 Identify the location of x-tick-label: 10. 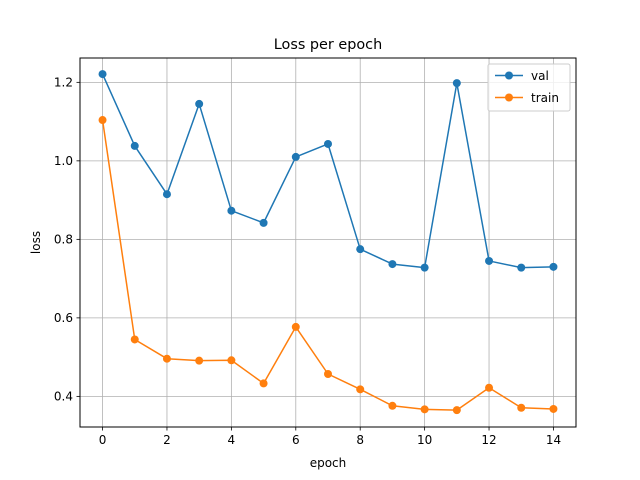
(424, 440).